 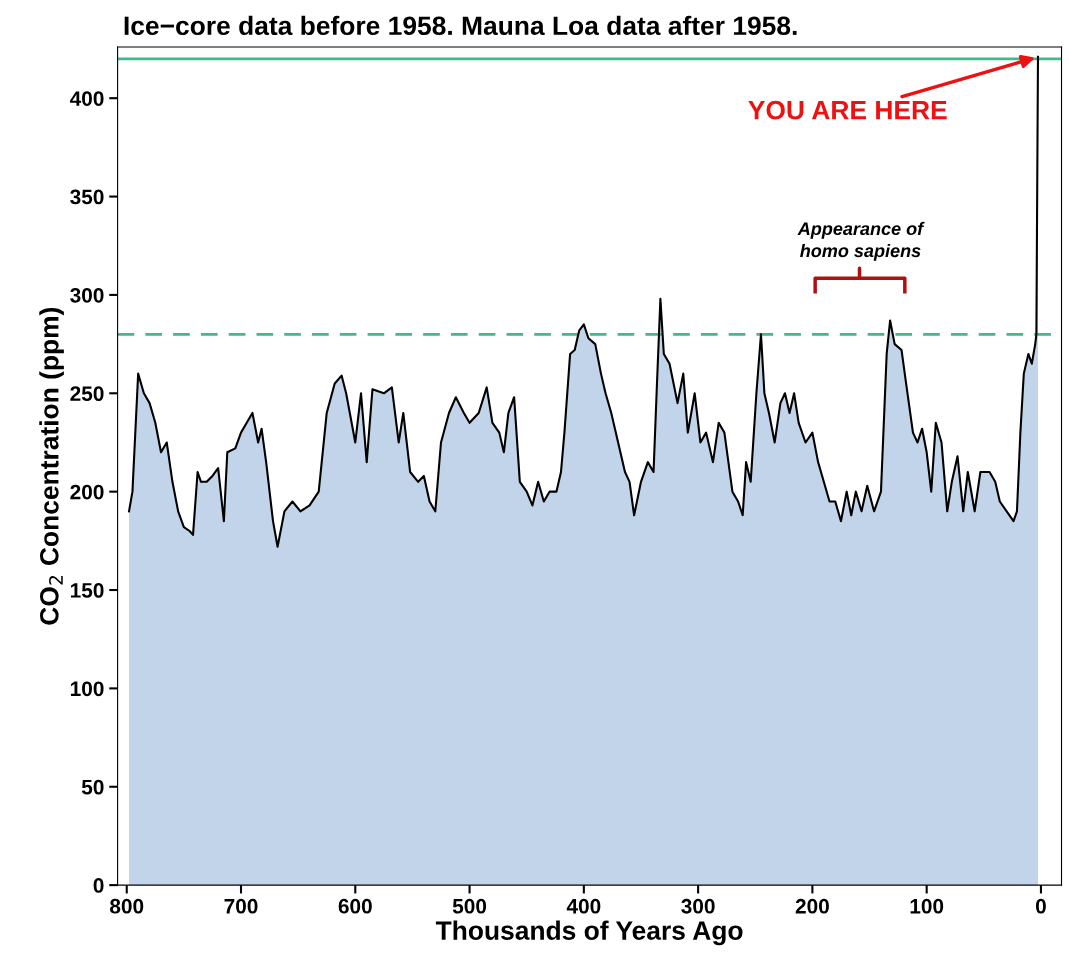 I want to click on x-tick-label: 300, so click(x=698, y=906).